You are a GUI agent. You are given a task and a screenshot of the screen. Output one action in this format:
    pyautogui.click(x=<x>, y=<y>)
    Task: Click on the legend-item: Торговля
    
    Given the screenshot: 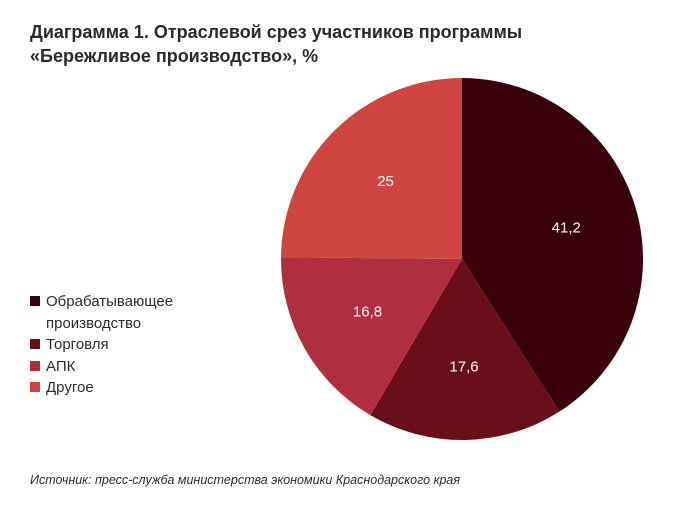 What is the action you would take?
    pyautogui.click(x=125, y=345)
    